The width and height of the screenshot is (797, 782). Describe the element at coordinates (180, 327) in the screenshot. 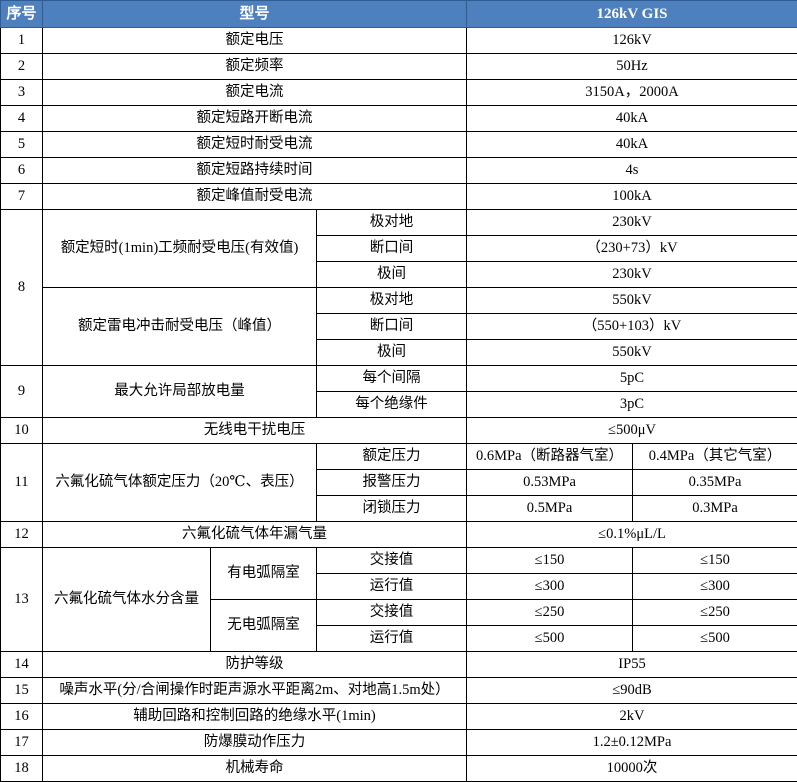

I see `cell-parameter-name: 额定雷电冲击耐受电压（峰值）` at that location.